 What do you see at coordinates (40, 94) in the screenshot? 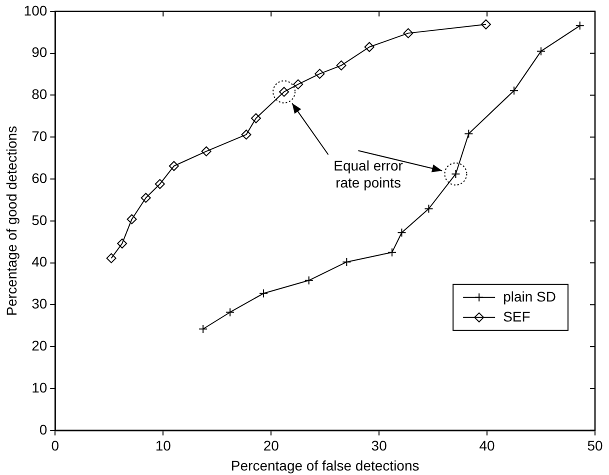
I see `y-tick-label: 80` at bounding box center [40, 94].